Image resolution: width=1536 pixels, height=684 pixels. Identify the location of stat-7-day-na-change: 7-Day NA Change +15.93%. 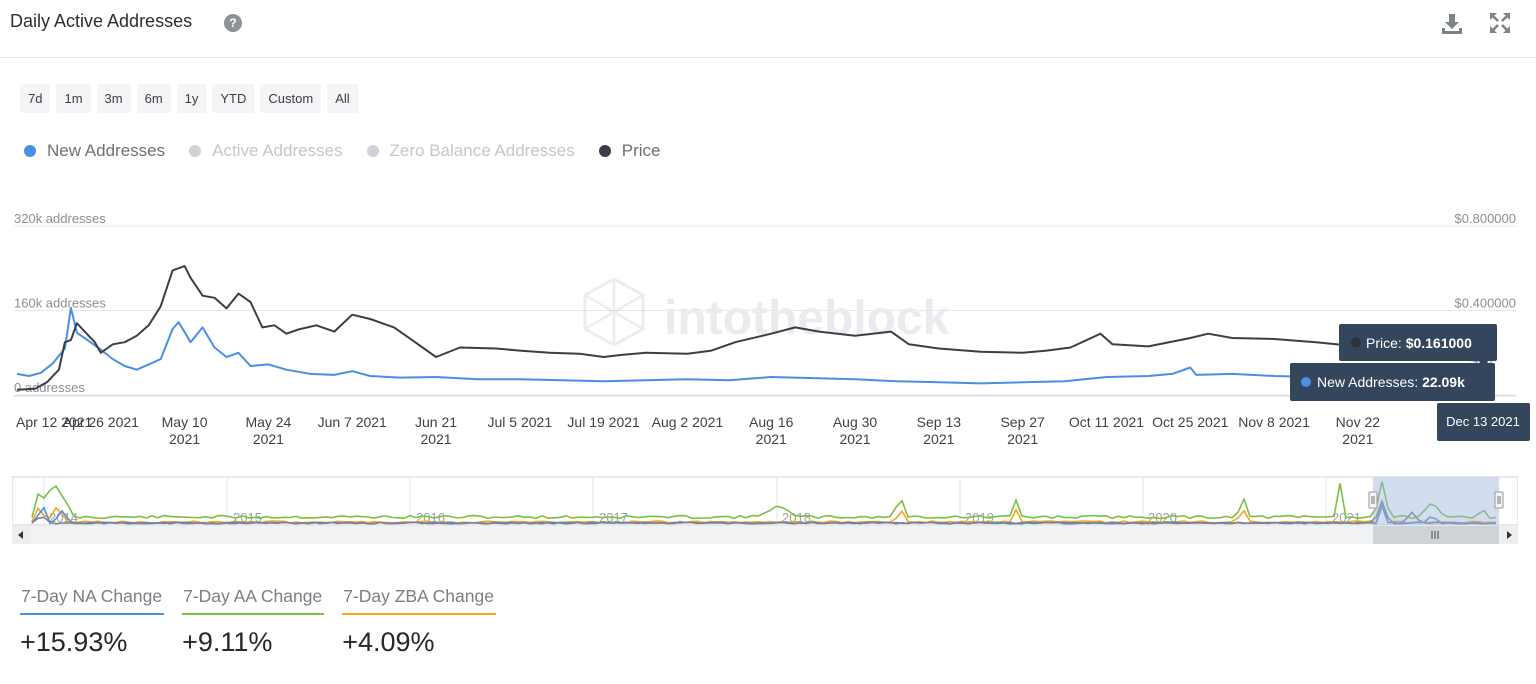
(92, 621).